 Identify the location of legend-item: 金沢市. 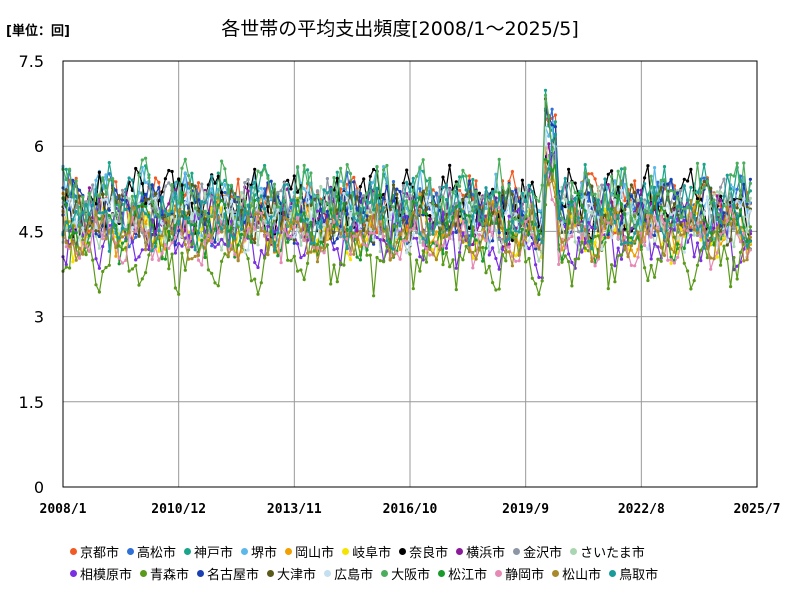
(537, 551).